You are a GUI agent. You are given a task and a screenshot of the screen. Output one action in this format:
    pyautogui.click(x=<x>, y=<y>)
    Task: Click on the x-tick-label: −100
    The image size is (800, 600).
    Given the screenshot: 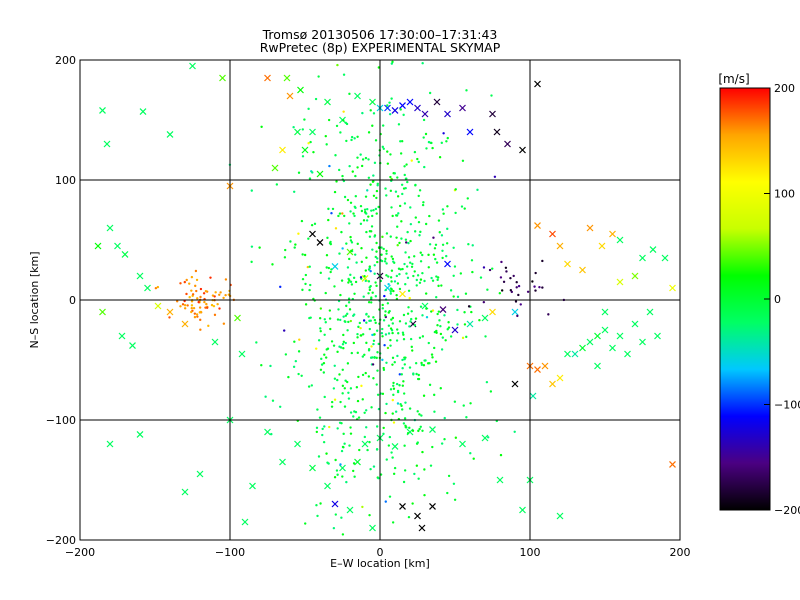 What is the action you would take?
    pyautogui.click(x=230, y=552)
    